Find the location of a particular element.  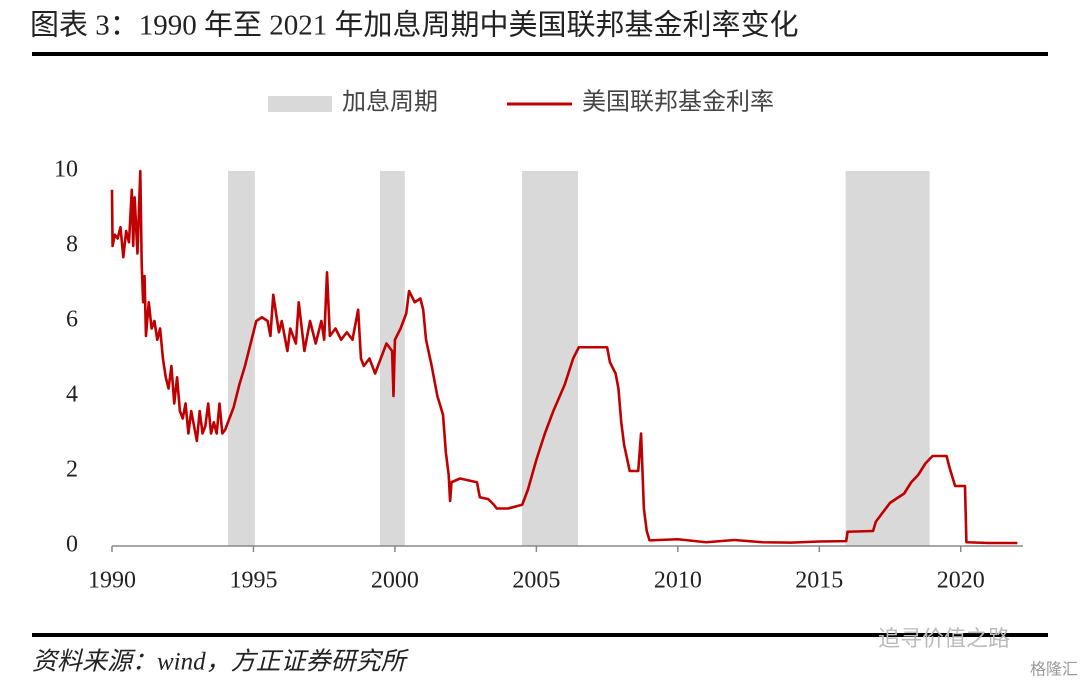

watermark: 追寻价值之路 is located at coordinates (944, 639).